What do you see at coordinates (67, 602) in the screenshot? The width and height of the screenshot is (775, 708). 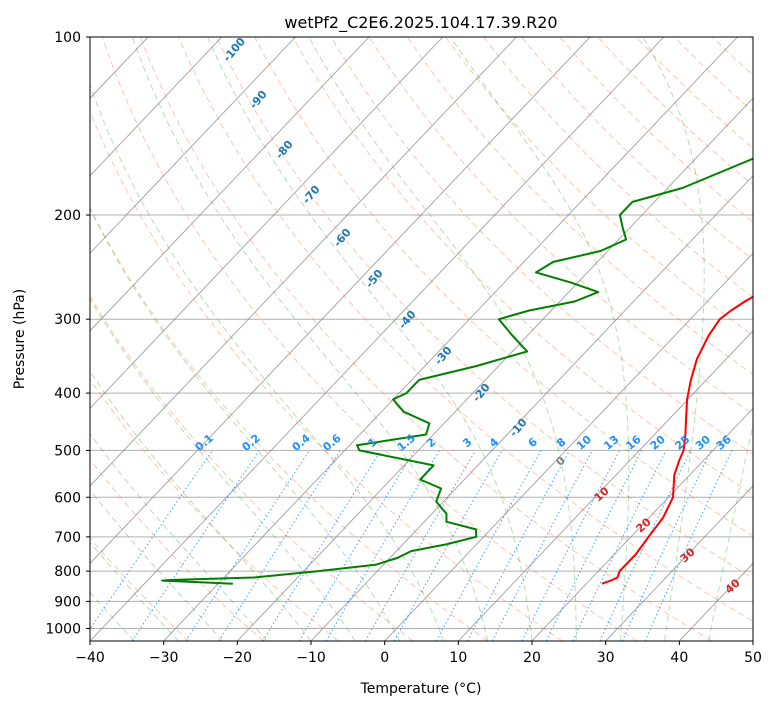 I see `y-tick-label: 900` at bounding box center [67, 602].